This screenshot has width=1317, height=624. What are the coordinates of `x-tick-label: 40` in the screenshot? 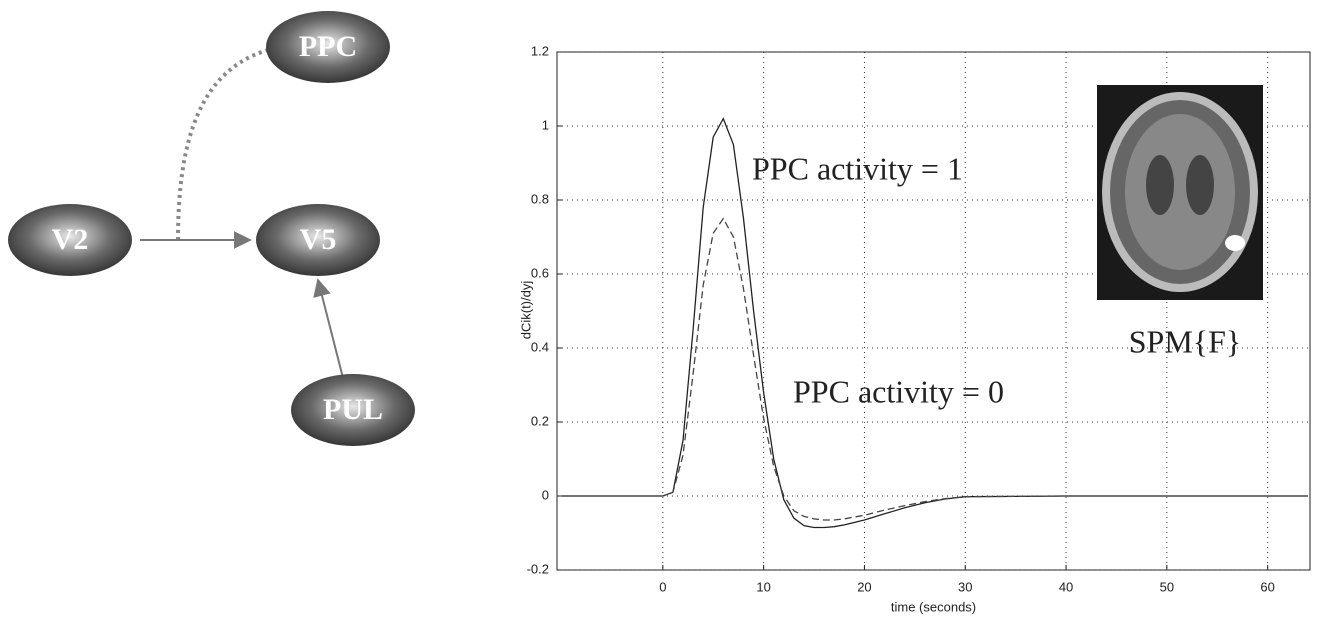 It's located at (1066, 586).